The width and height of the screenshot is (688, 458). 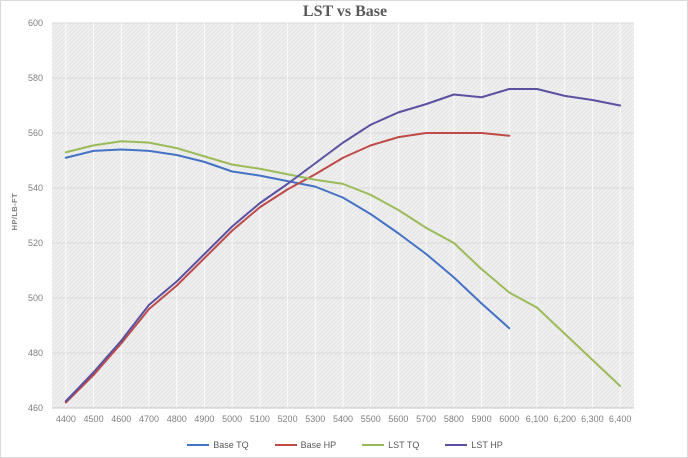 What do you see at coordinates (343, 419) in the screenshot?
I see `x-tick-label: 5400` at bounding box center [343, 419].